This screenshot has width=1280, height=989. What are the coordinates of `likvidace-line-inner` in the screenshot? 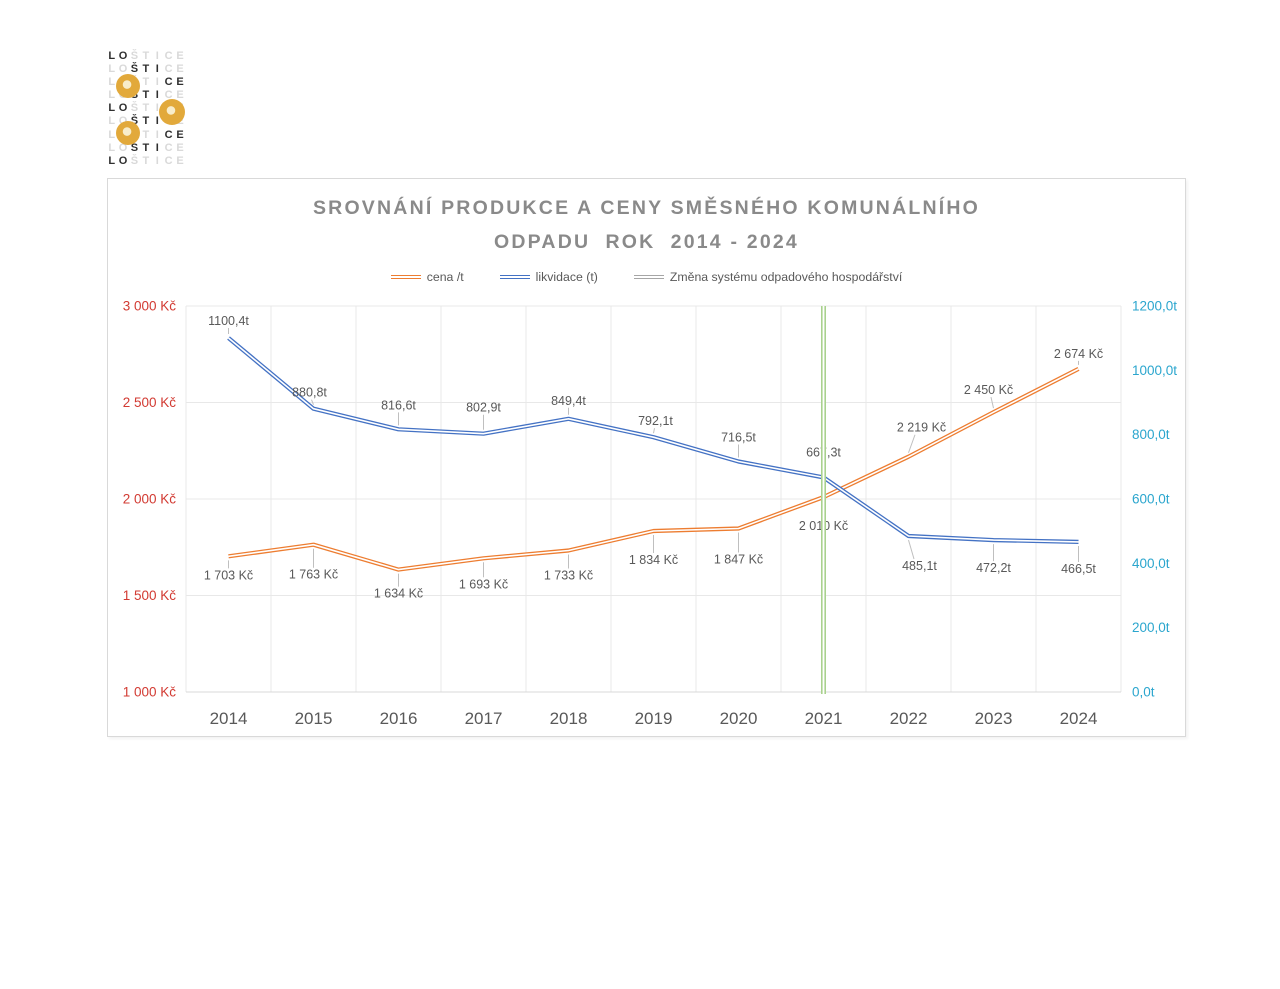 It's located at (653, 440).